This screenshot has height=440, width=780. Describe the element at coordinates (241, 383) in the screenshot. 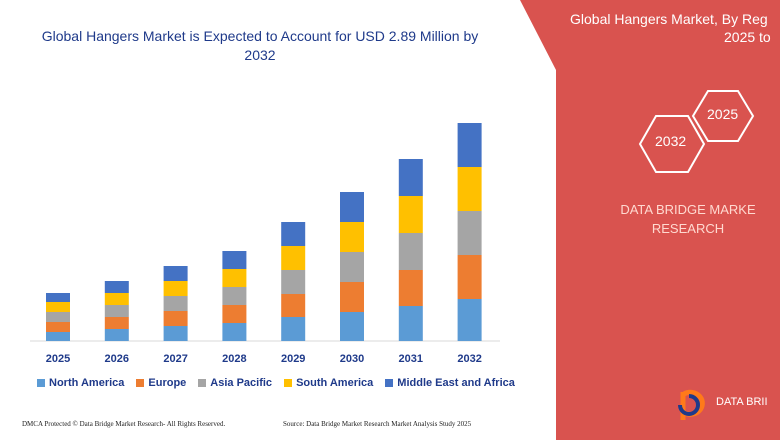

I see `legend-label-asia-pacific: Asia Pacific` at that location.